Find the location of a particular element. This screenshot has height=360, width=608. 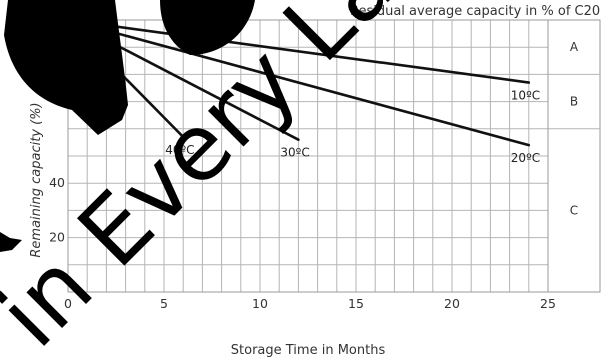

series-label: 20ºC is located at coordinates (525, 158).